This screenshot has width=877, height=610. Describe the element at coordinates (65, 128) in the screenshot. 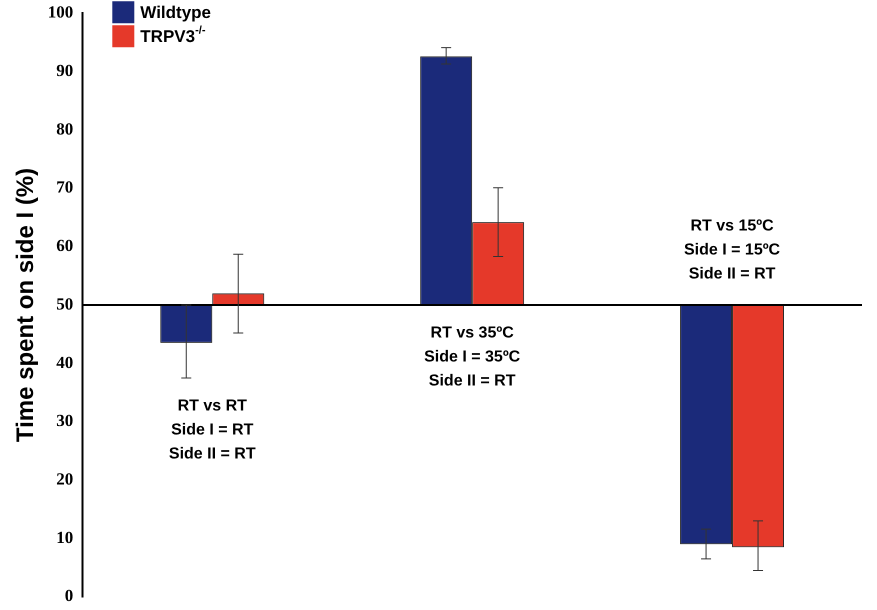

I see `y-tick-label: 80` at that location.